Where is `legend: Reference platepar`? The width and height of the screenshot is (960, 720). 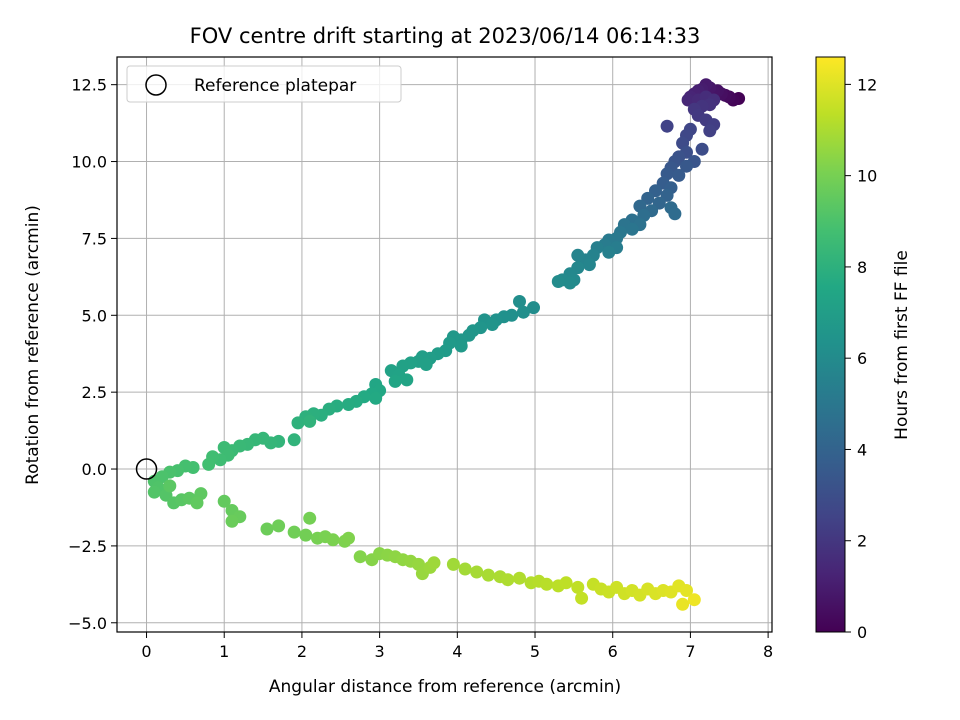 legend: Reference platepar is located at coordinates (264, 84).